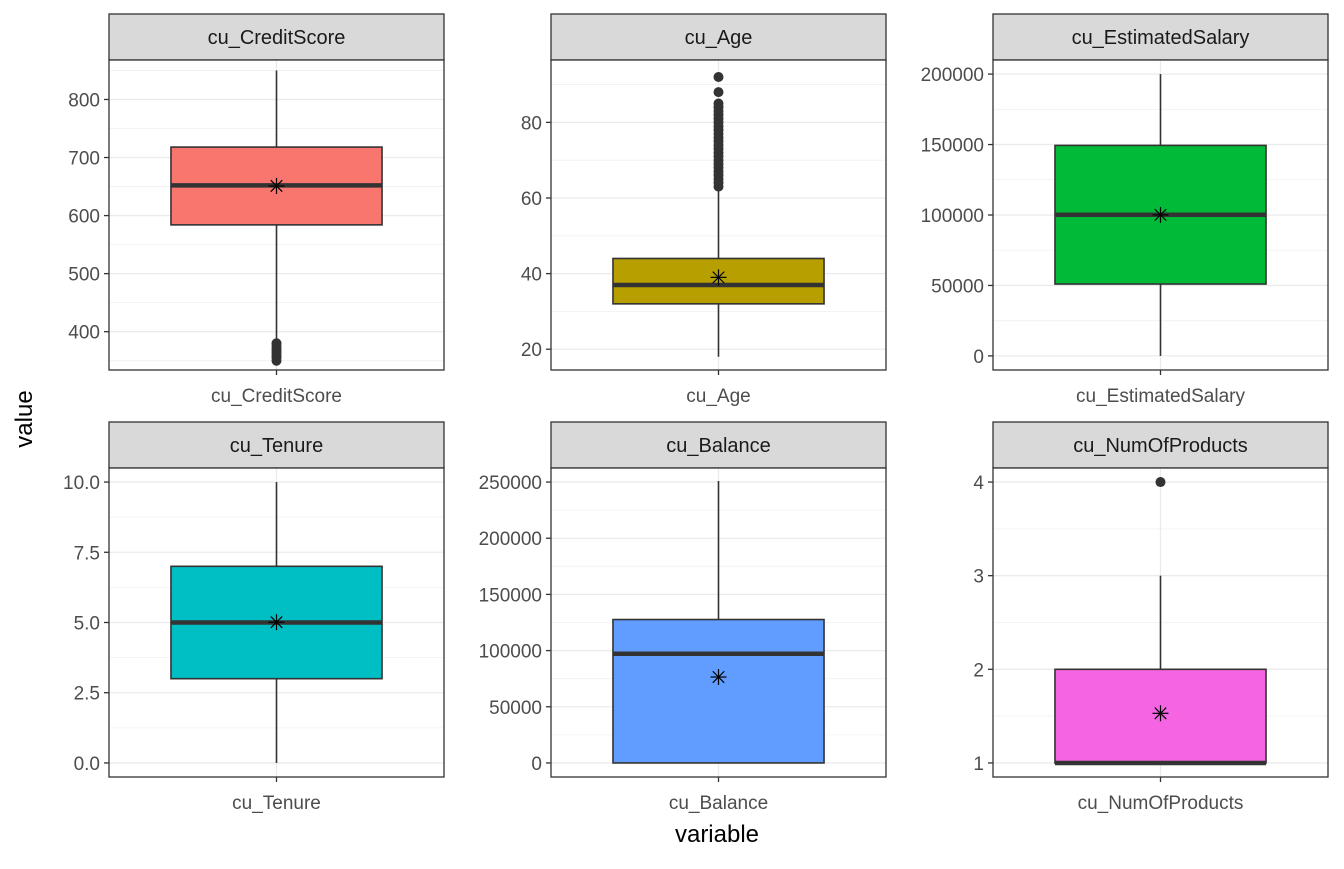  Describe the element at coordinates (1151, 617) in the screenshot. I see `facet-panel: cu_NumOfProducts 1 2 3 4 cu_NumOfProducts` at that location.